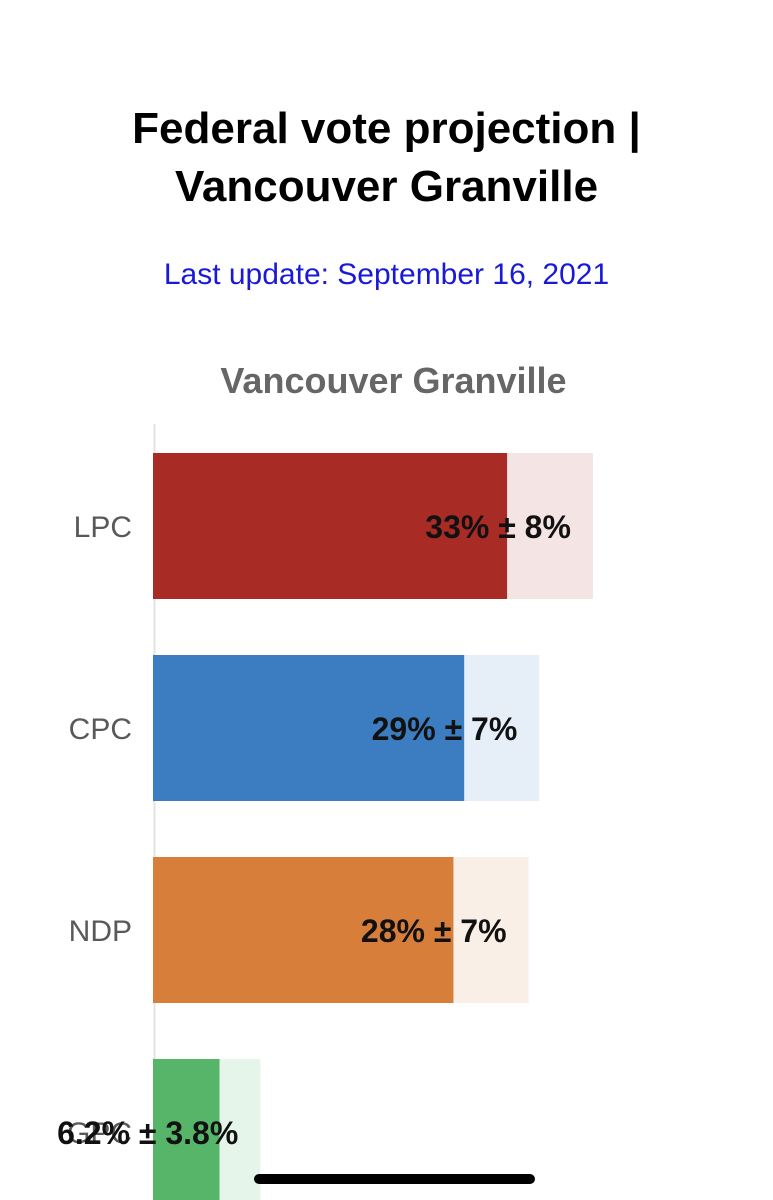  I want to click on value-label-gpc: 6.2% ± 3.8%, so click(147, 1133).